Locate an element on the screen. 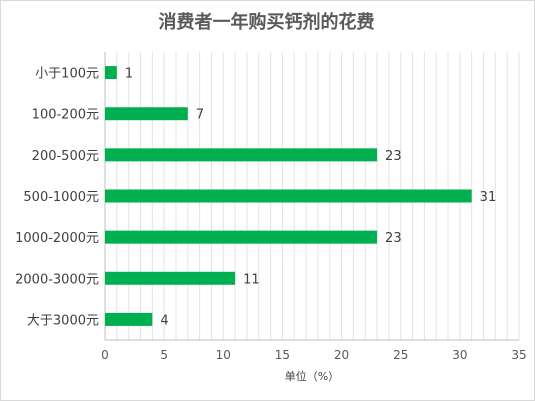 The height and width of the screenshot is (401, 535). data-label: 7 is located at coordinates (200, 115).